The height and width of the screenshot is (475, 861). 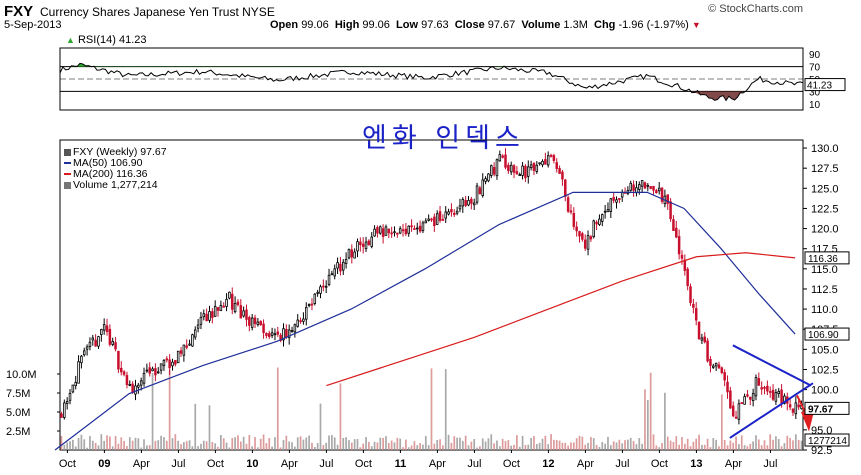 I want to click on x-tick-label: Jul, so click(x=326, y=464).